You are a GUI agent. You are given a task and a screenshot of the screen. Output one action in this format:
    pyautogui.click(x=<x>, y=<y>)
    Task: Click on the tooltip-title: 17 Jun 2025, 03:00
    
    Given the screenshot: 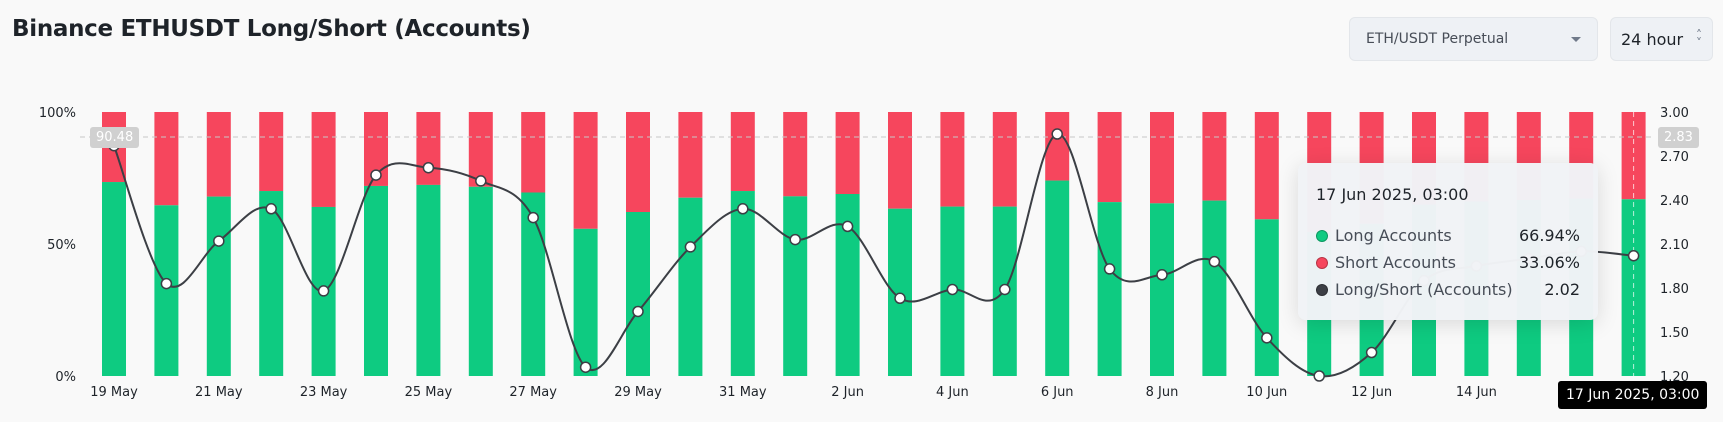 What is the action you would take?
    pyautogui.click(x=1392, y=194)
    